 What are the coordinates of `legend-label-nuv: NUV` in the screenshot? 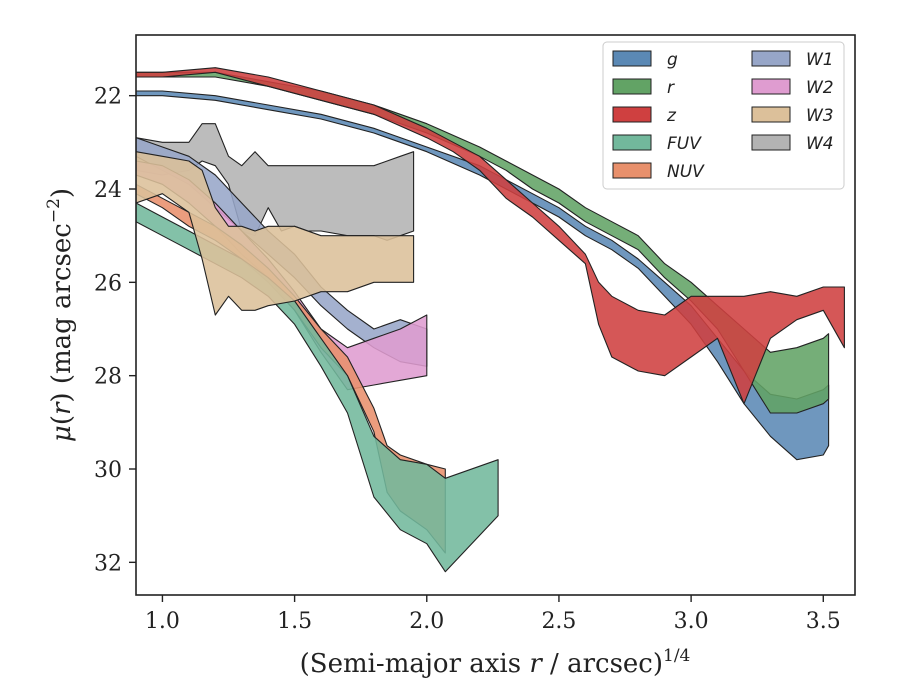 It's located at (686, 172).